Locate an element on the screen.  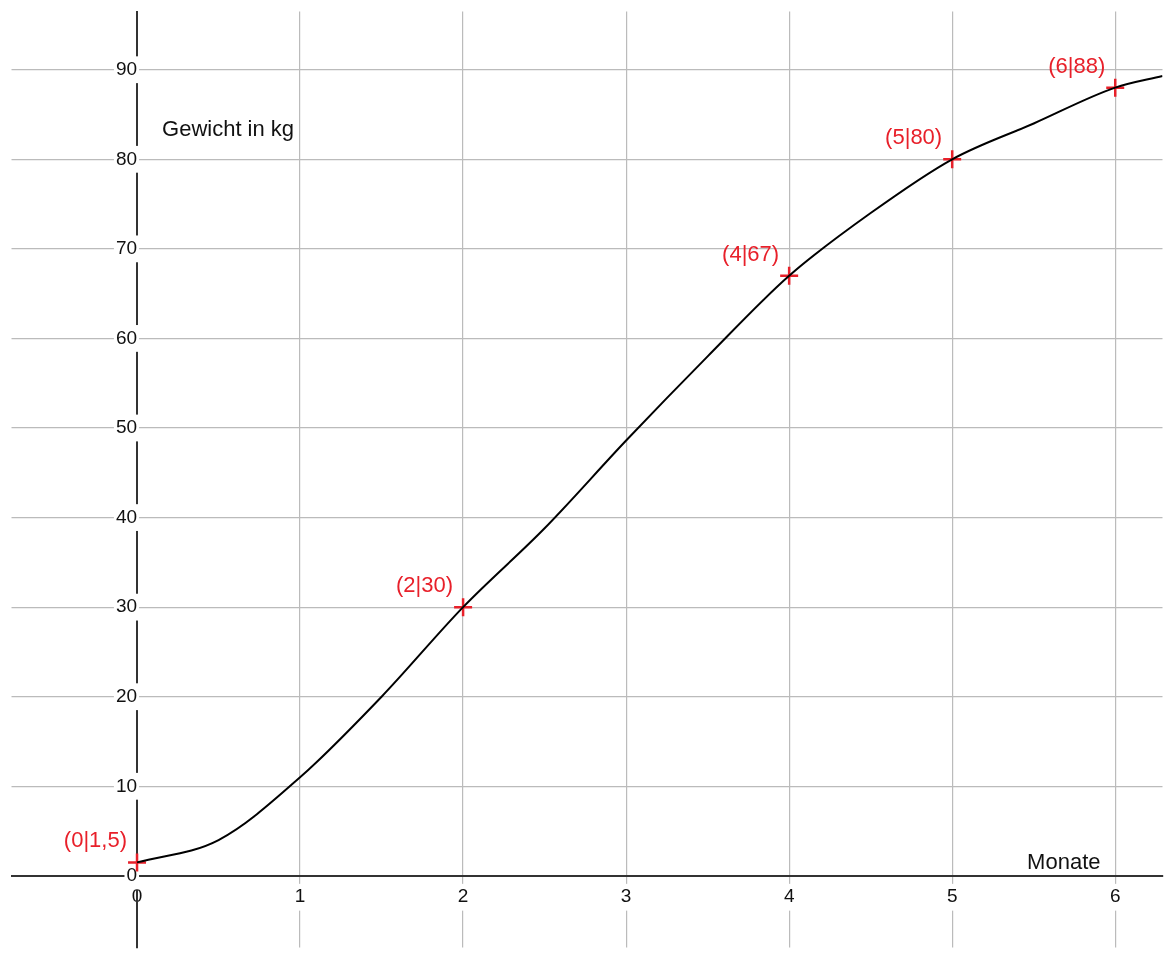
y-tick-label: 70 is located at coordinates (126, 248).